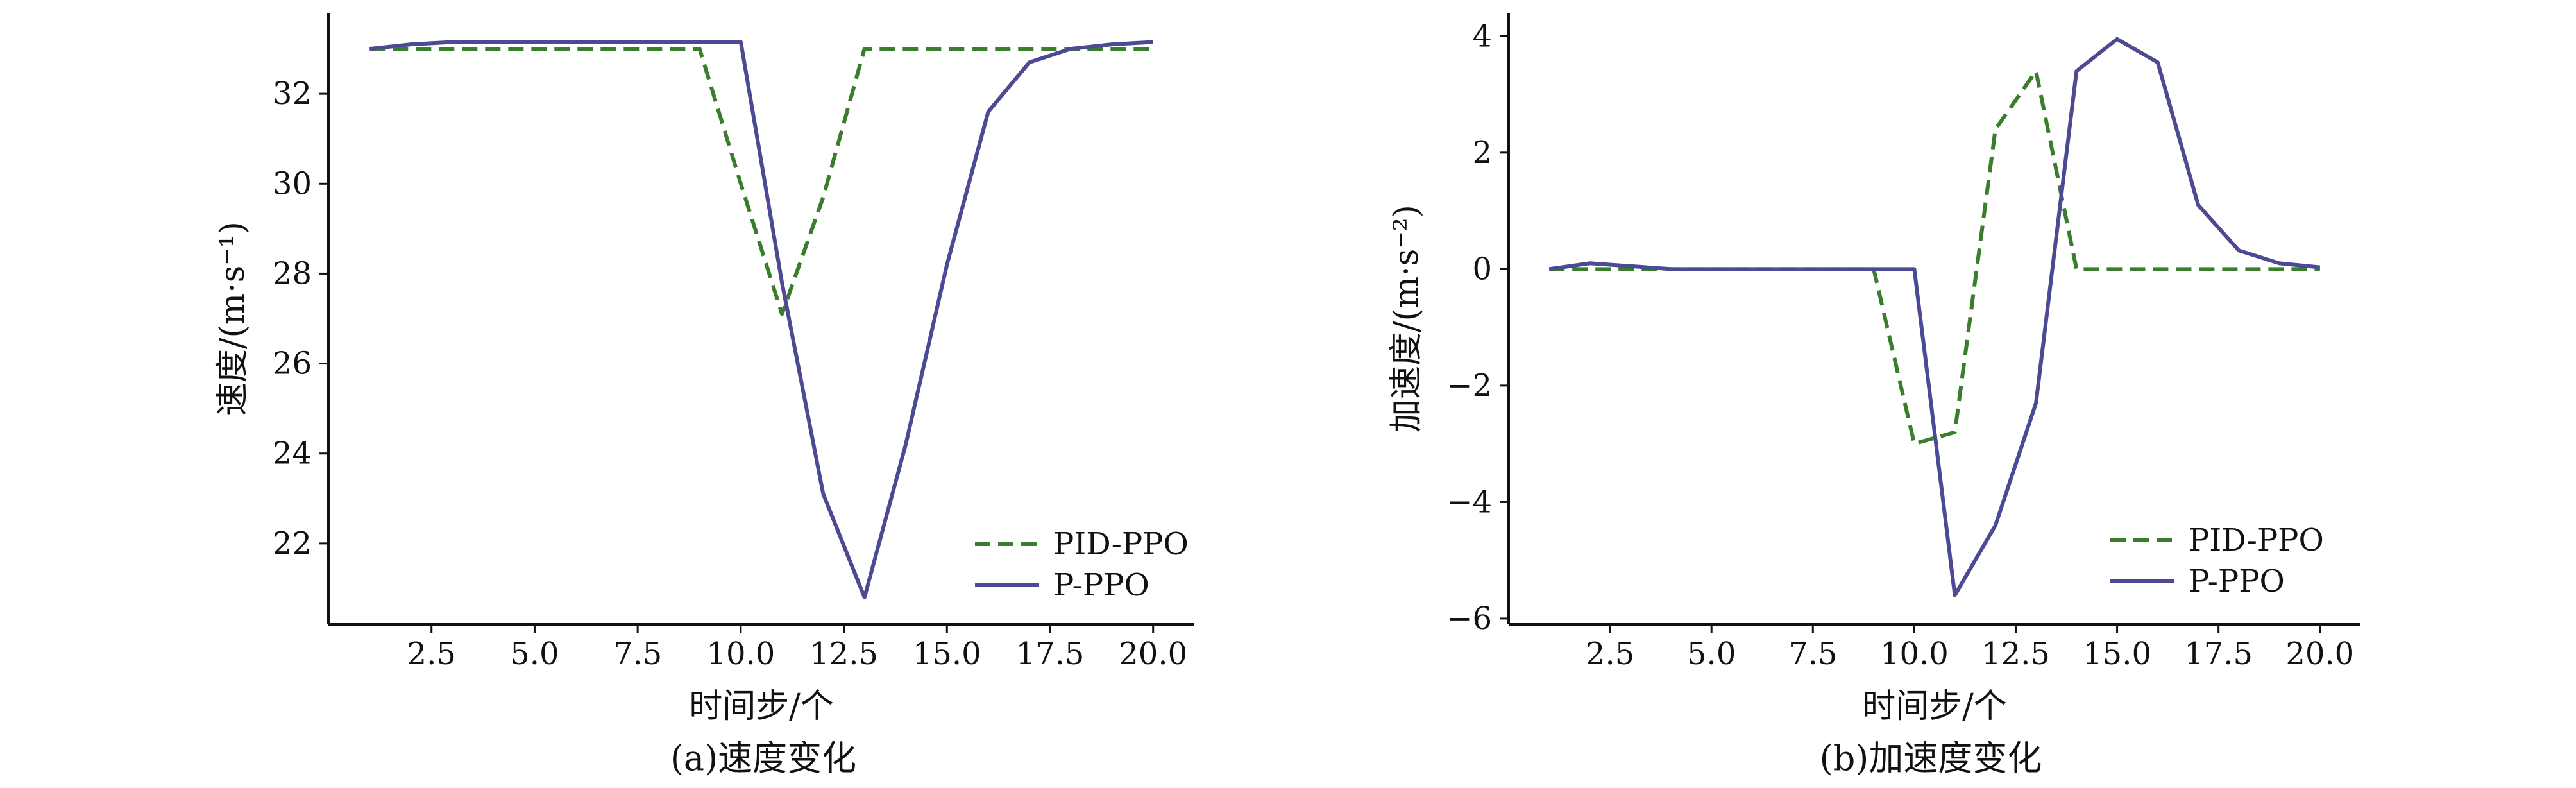  I want to click on y-tick-label: −2, so click(1469, 386).